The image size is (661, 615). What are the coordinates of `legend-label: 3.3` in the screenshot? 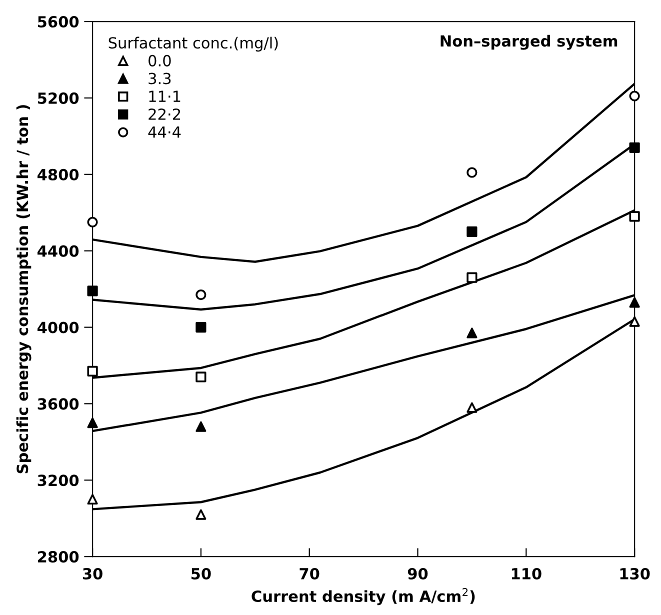 It's located at (159, 78).